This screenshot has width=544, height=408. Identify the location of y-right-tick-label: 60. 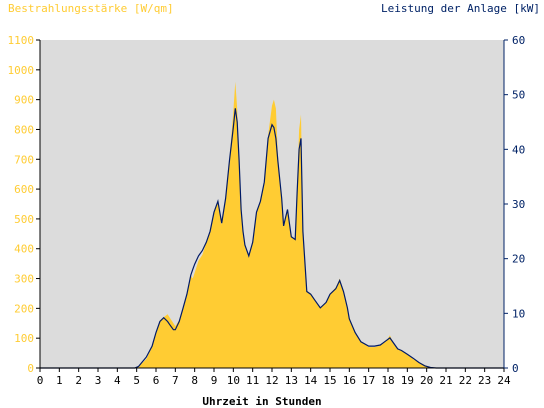
(518, 40).